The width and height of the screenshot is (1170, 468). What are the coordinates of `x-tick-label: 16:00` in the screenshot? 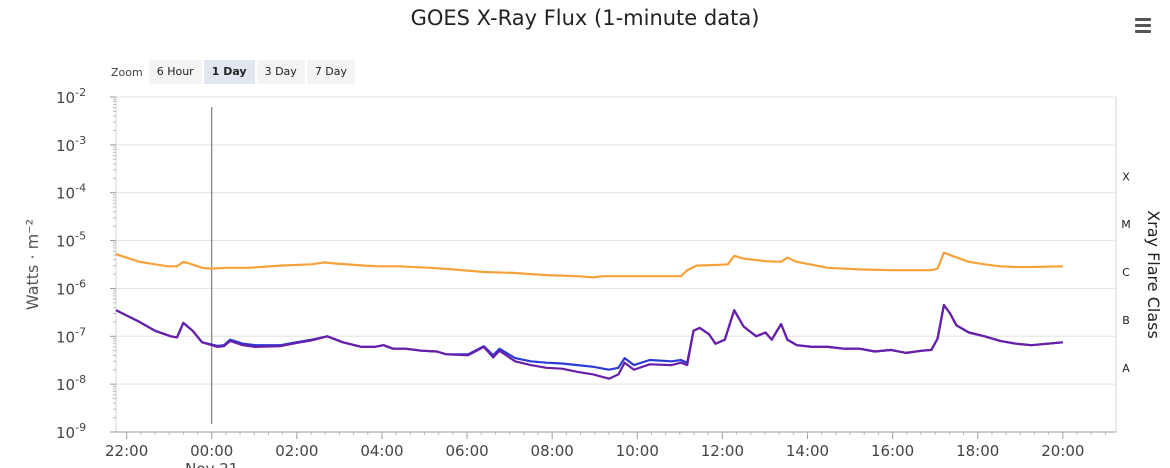 It's located at (892, 451).